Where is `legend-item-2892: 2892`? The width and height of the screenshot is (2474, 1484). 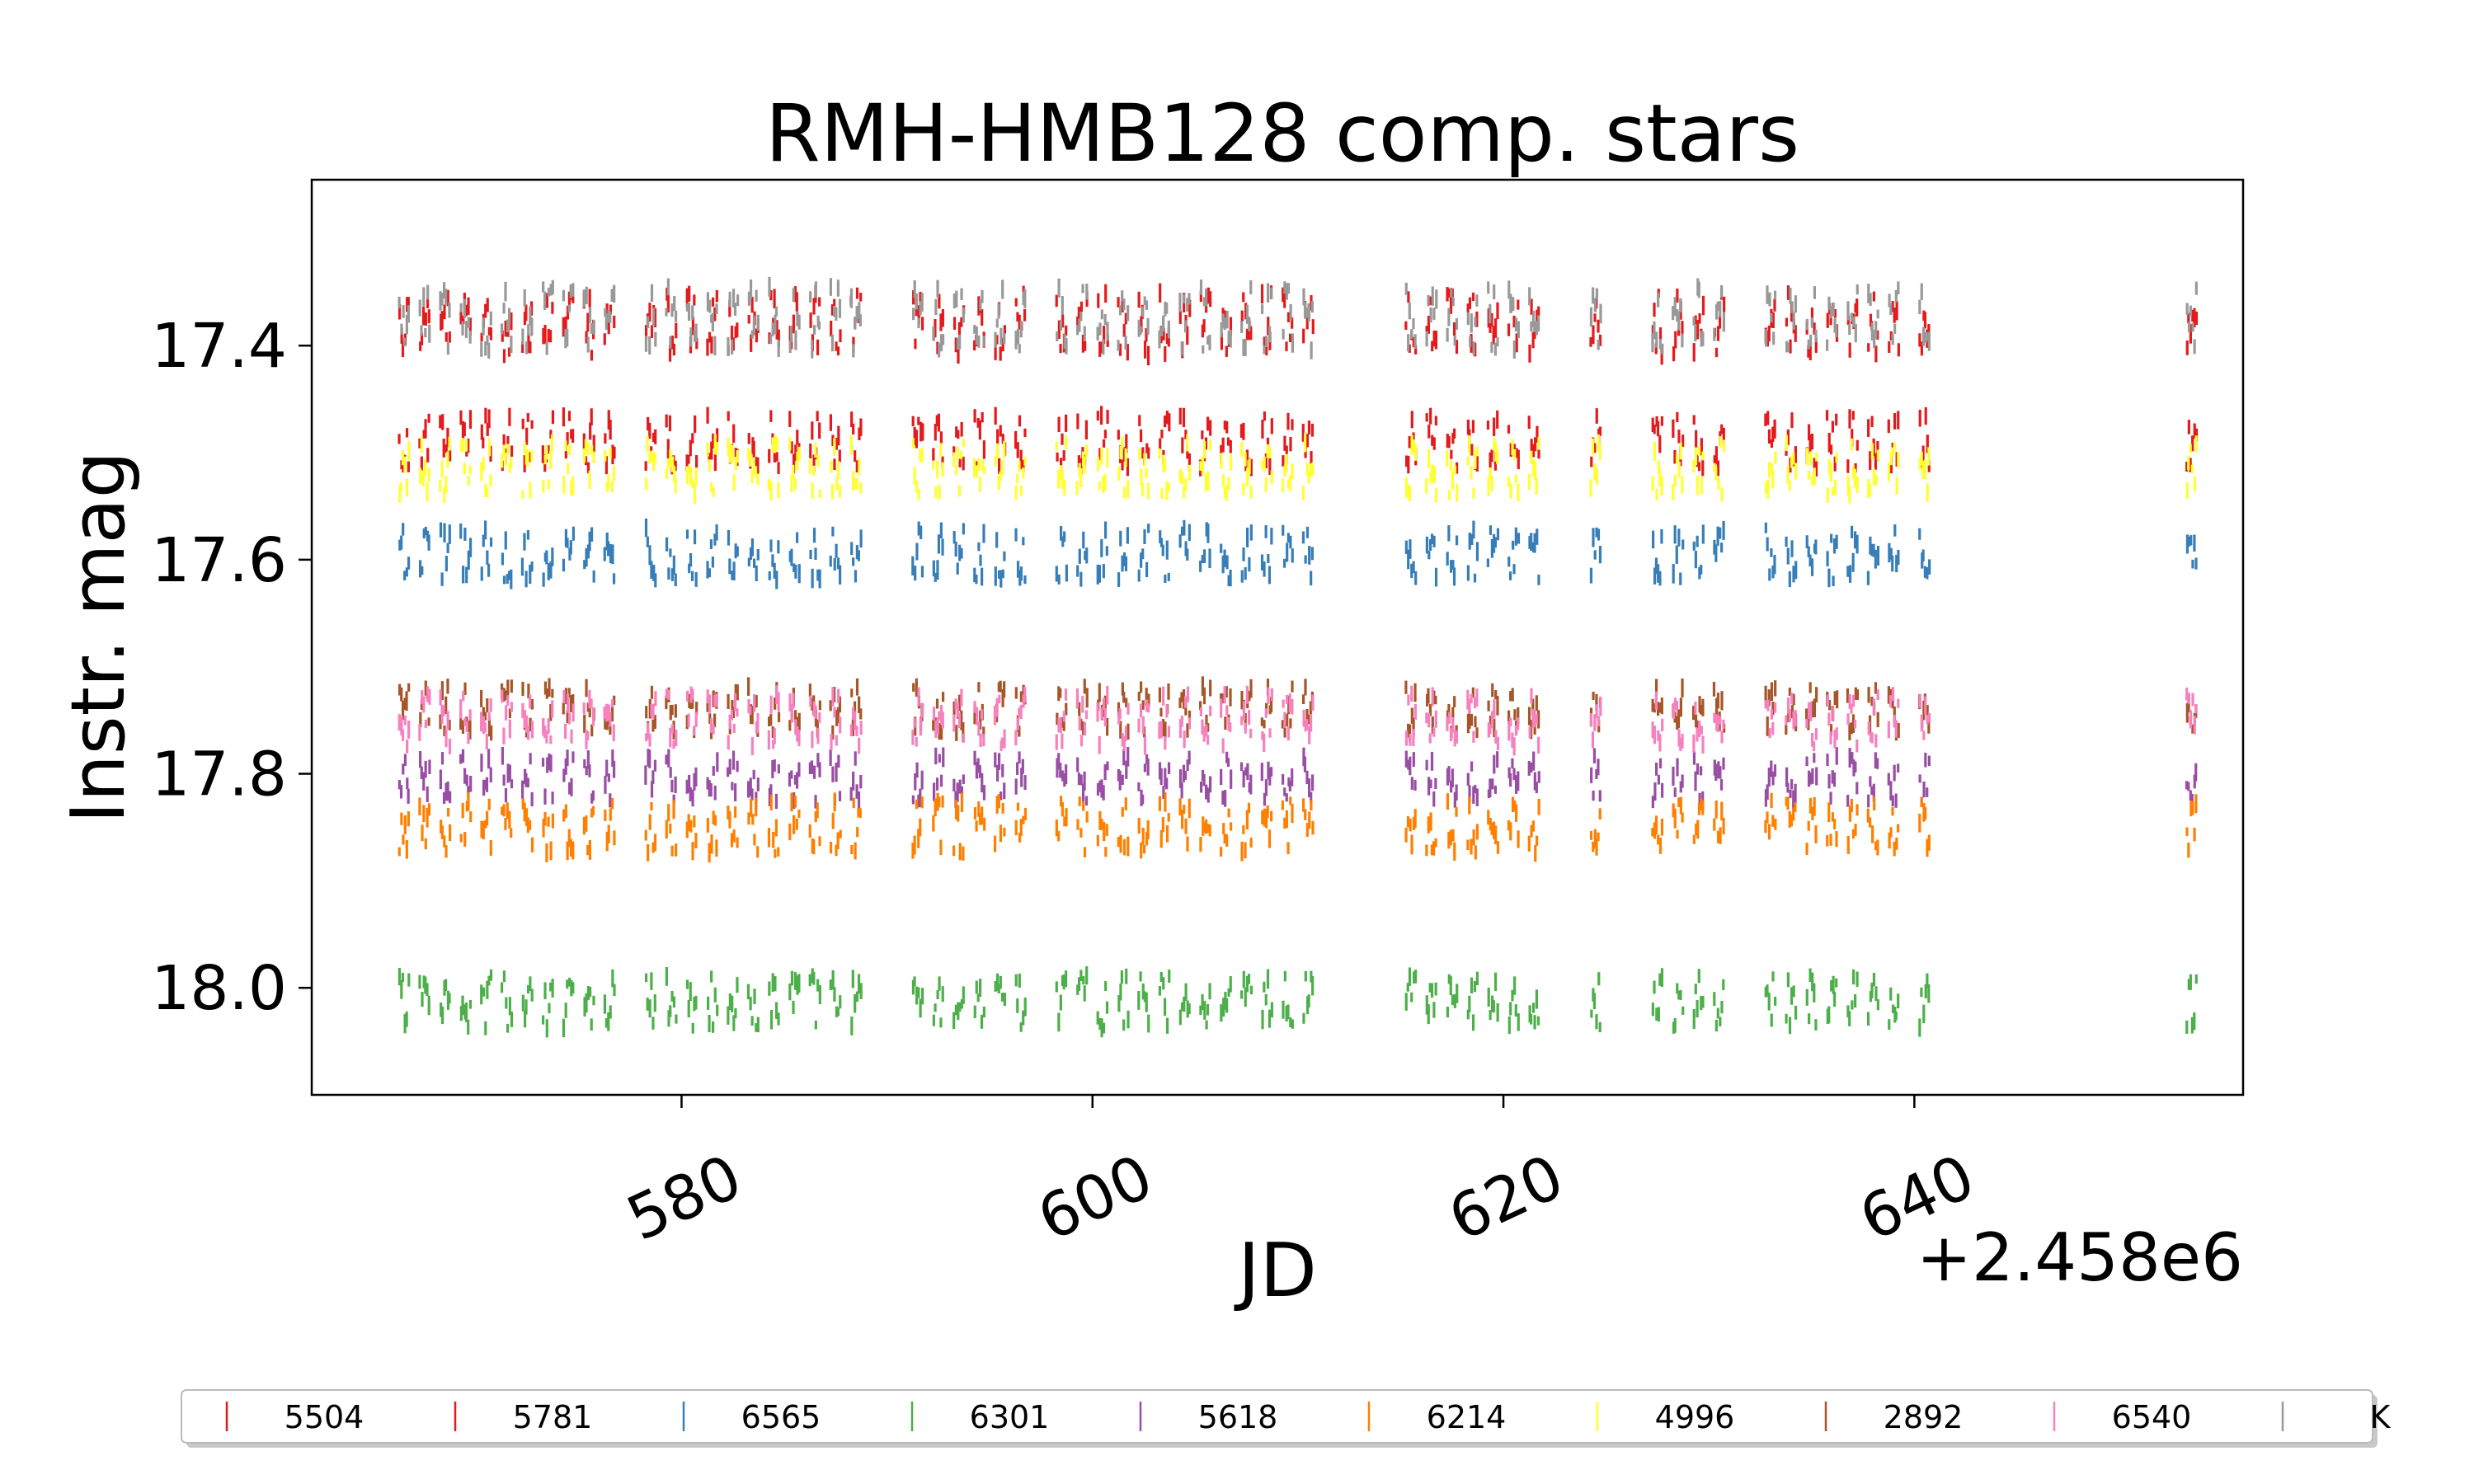
legend-item-2892: 2892 is located at coordinates (1894, 1417).